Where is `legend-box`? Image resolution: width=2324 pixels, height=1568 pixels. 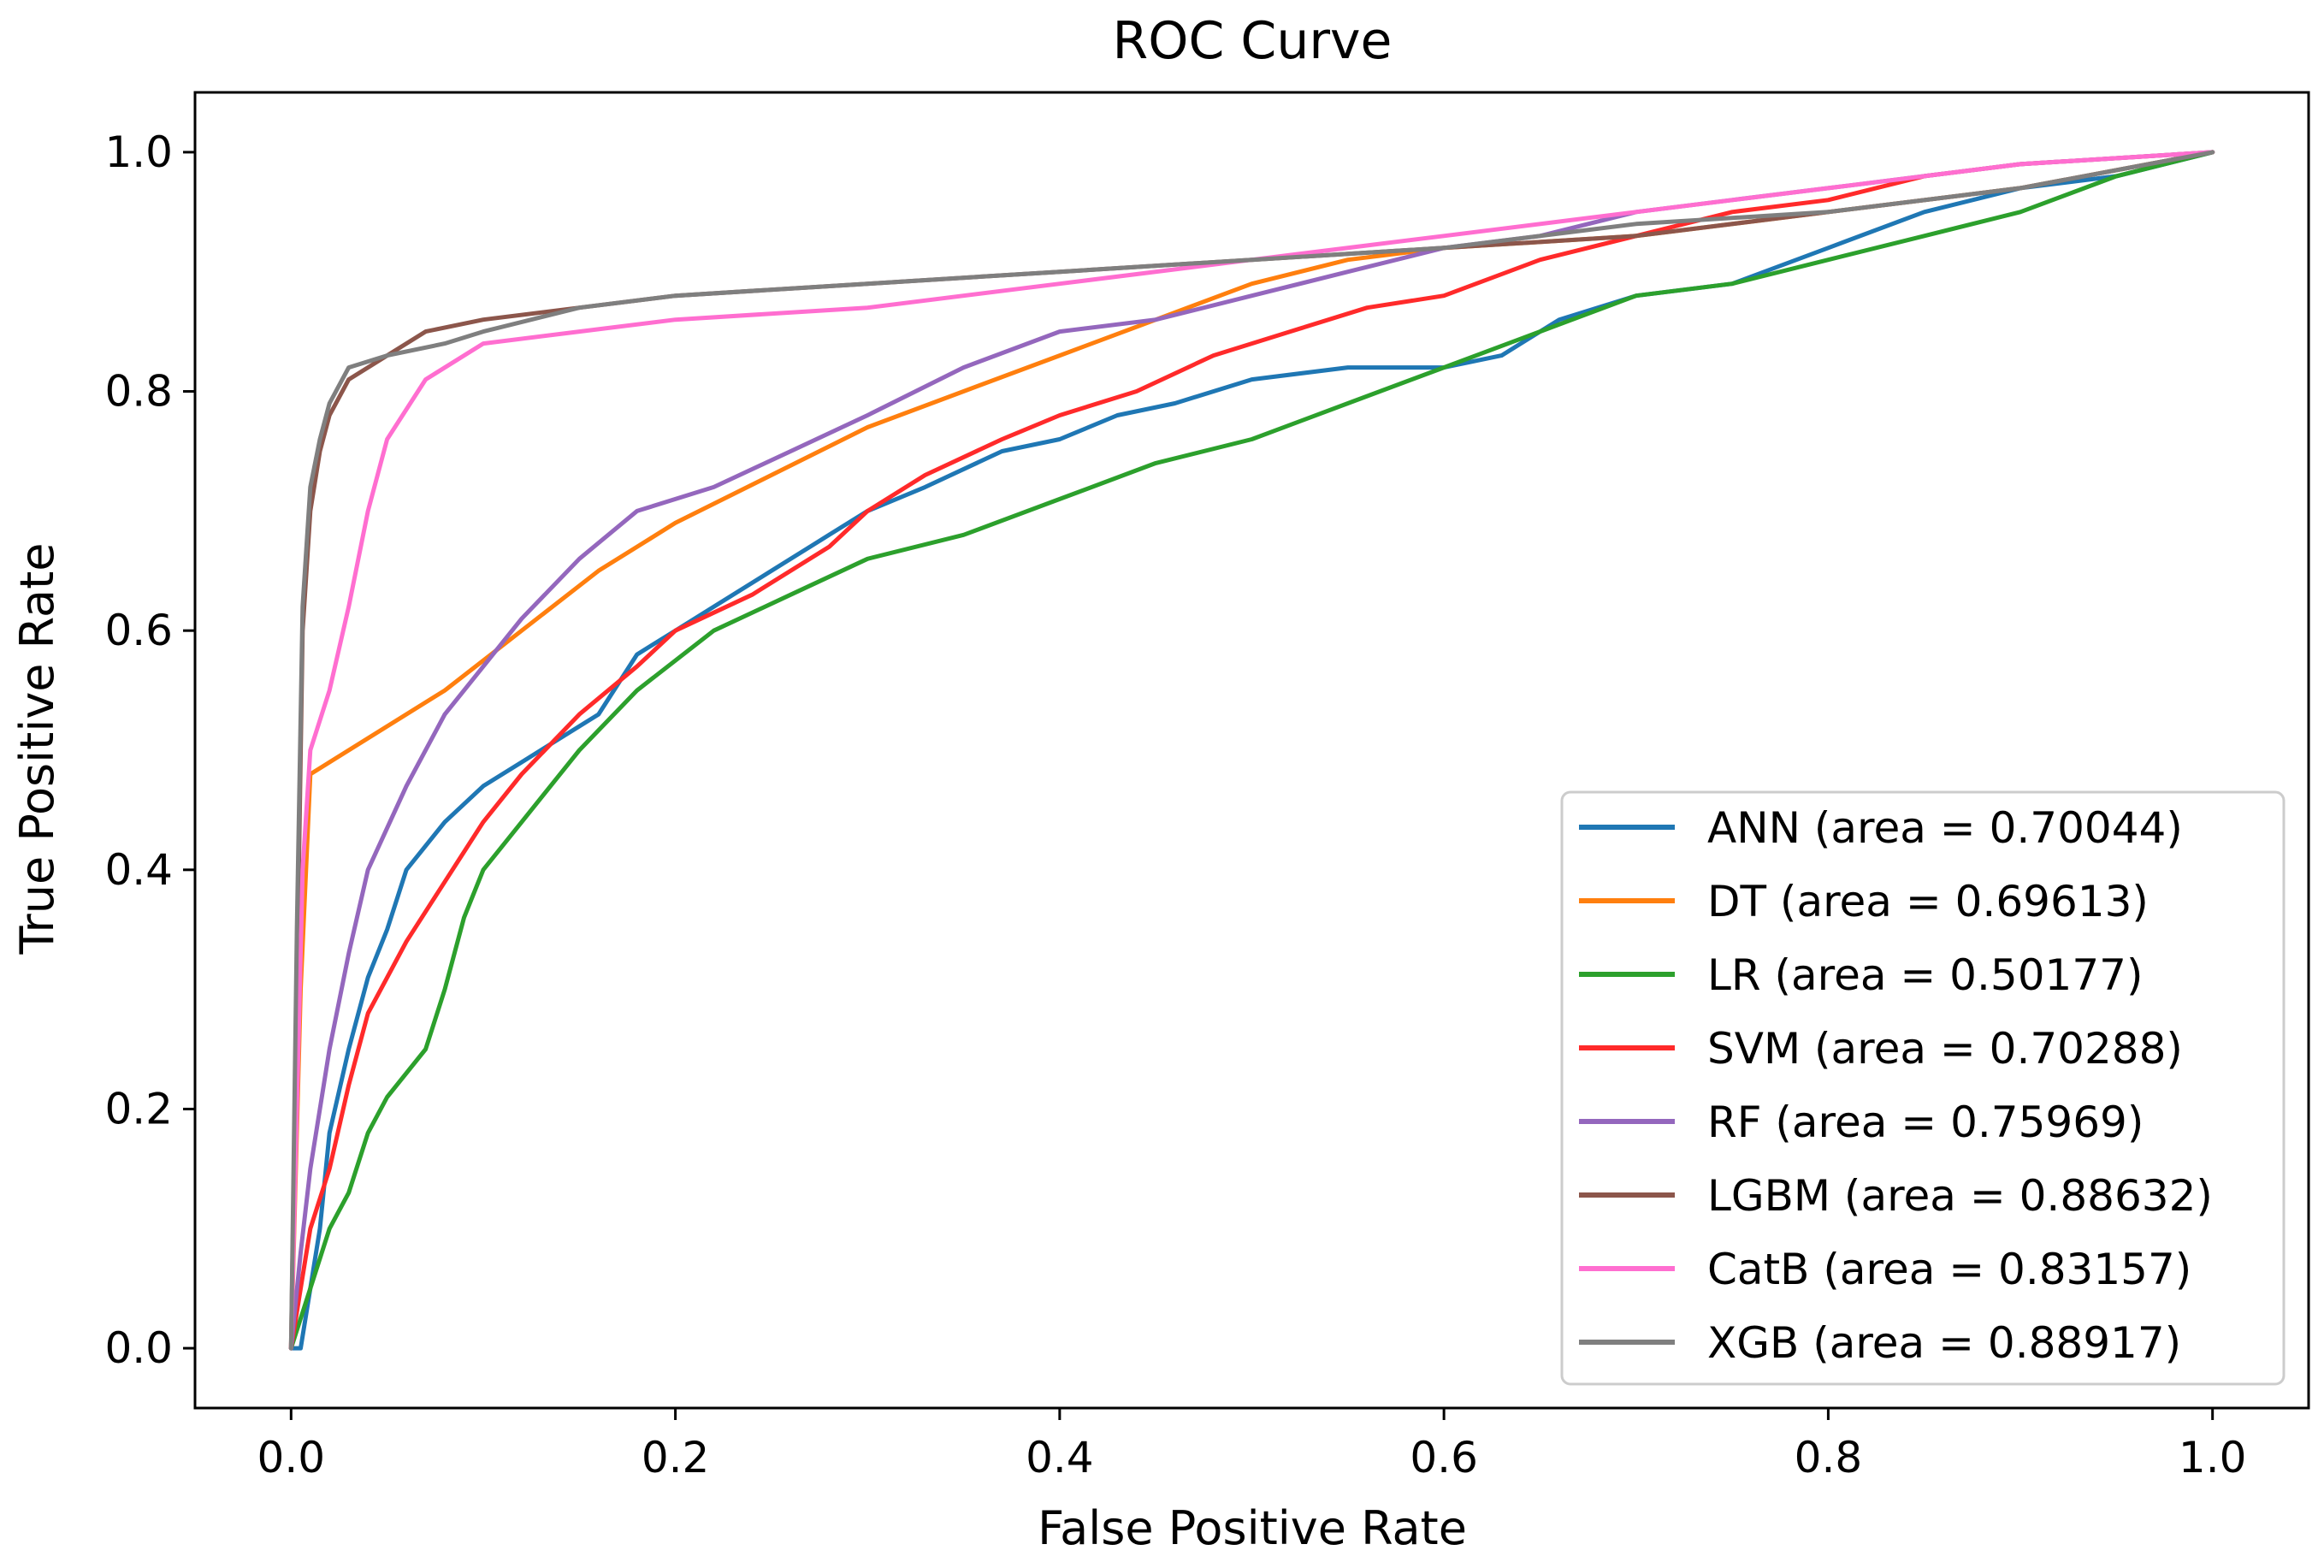 legend-box is located at coordinates (1923, 1088).